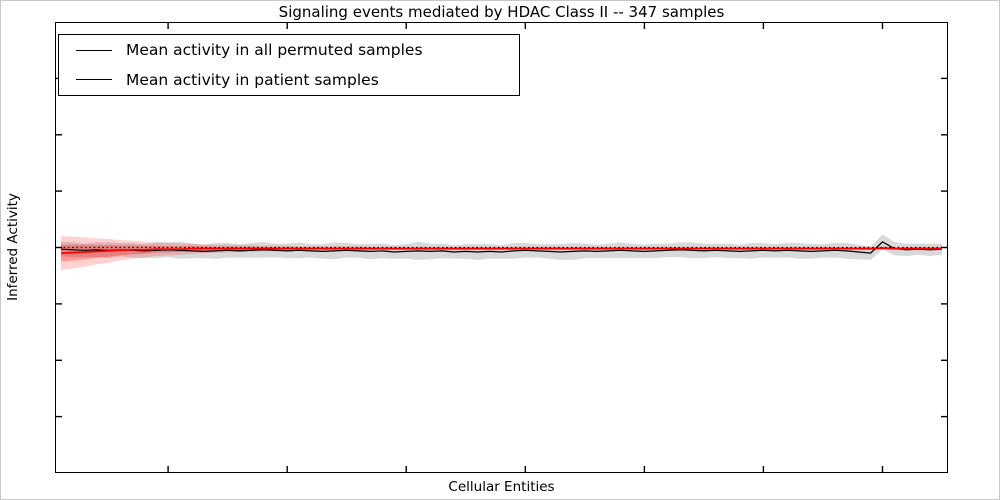 The width and height of the screenshot is (1000, 500). I want to click on legend-line-swatch-black, so click(94, 50).